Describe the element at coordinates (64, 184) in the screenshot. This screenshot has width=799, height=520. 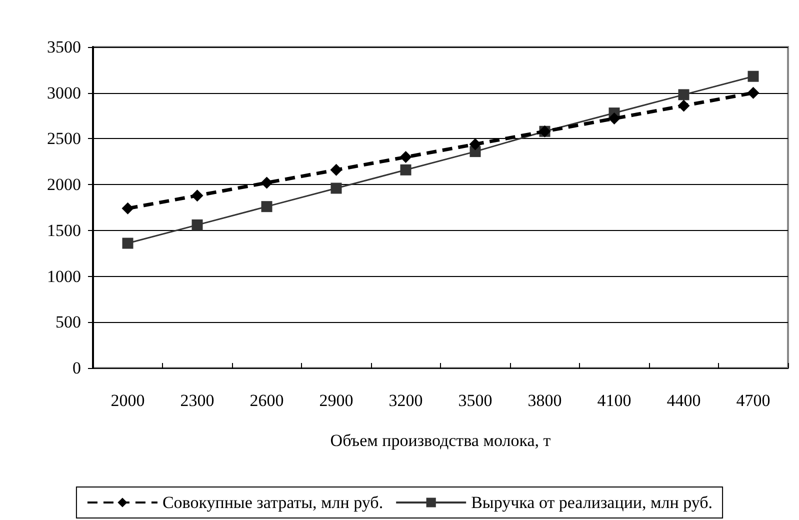
I see `y-tick-label: 2000` at that location.